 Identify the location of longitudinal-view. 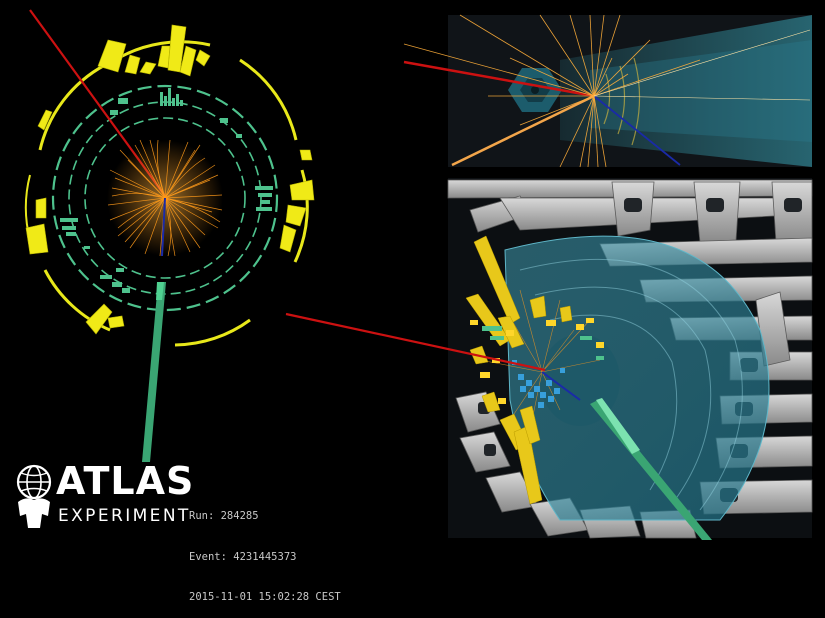
(607, 91).